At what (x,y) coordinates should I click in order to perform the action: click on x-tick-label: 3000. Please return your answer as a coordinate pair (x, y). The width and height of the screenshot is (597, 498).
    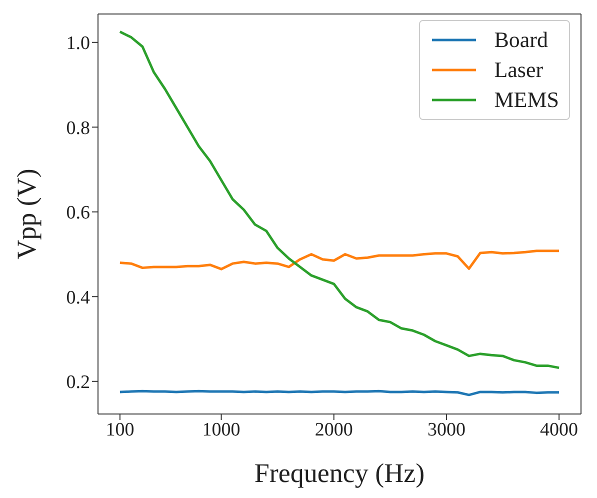
    Looking at the image, I should click on (446, 429).